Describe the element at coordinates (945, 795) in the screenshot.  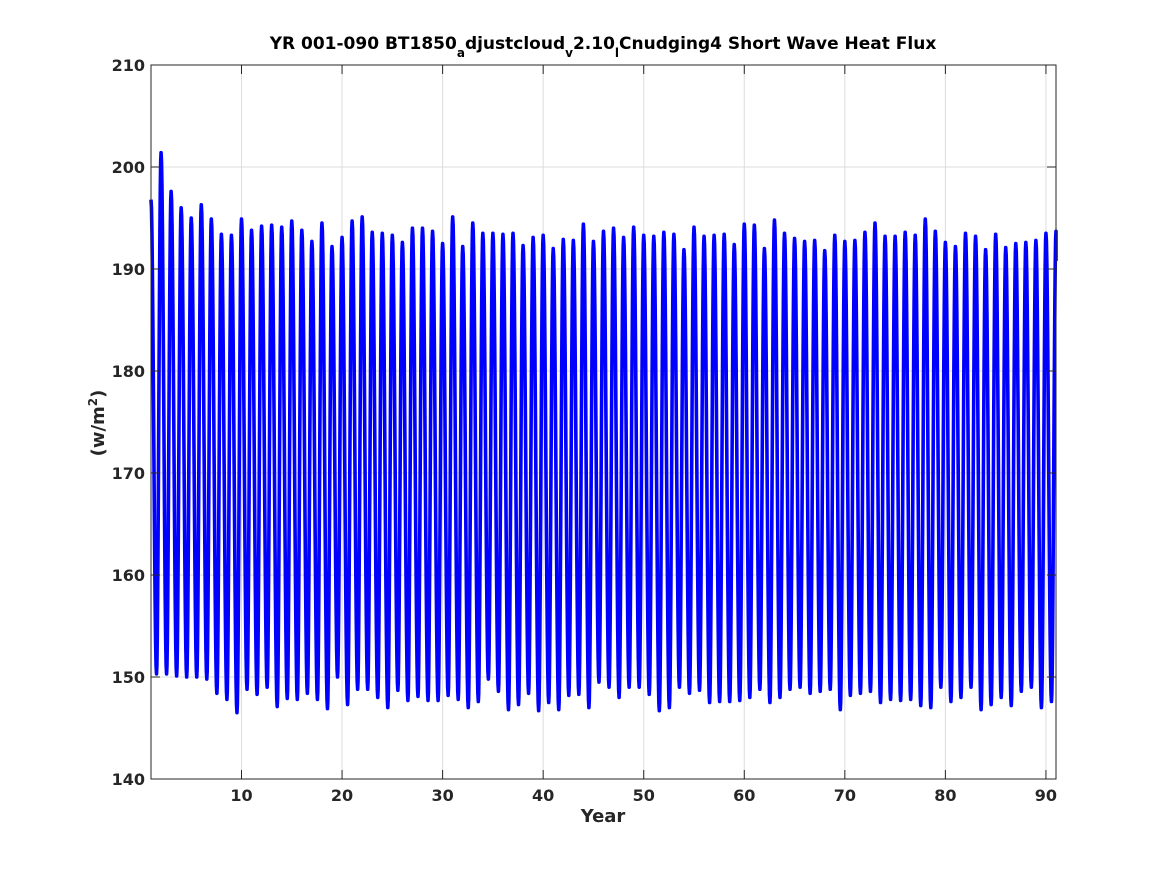
I see `x-tick-label: 80` at that location.